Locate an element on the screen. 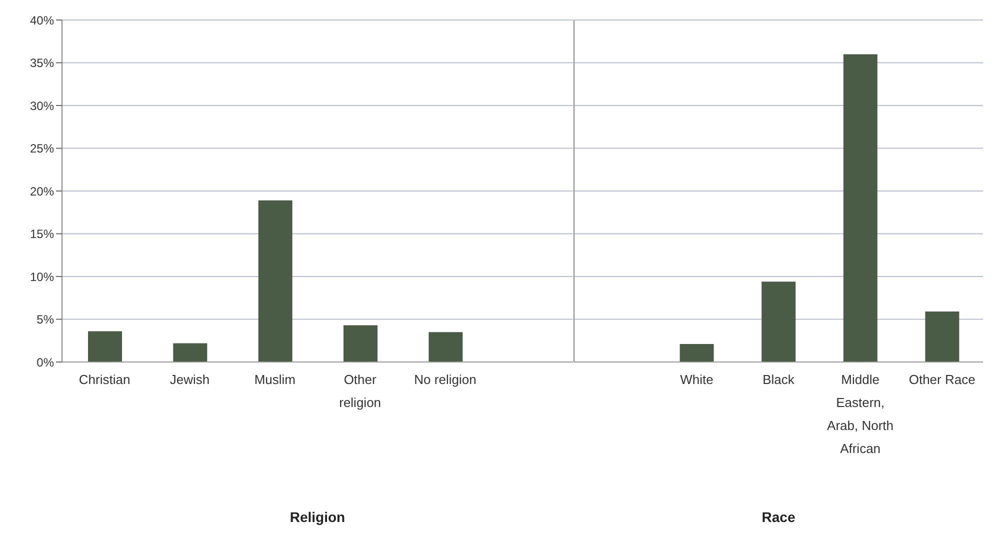 The width and height of the screenshot is (992, 537). x-tick-label: Muslim is located at coordinates (275, 379).